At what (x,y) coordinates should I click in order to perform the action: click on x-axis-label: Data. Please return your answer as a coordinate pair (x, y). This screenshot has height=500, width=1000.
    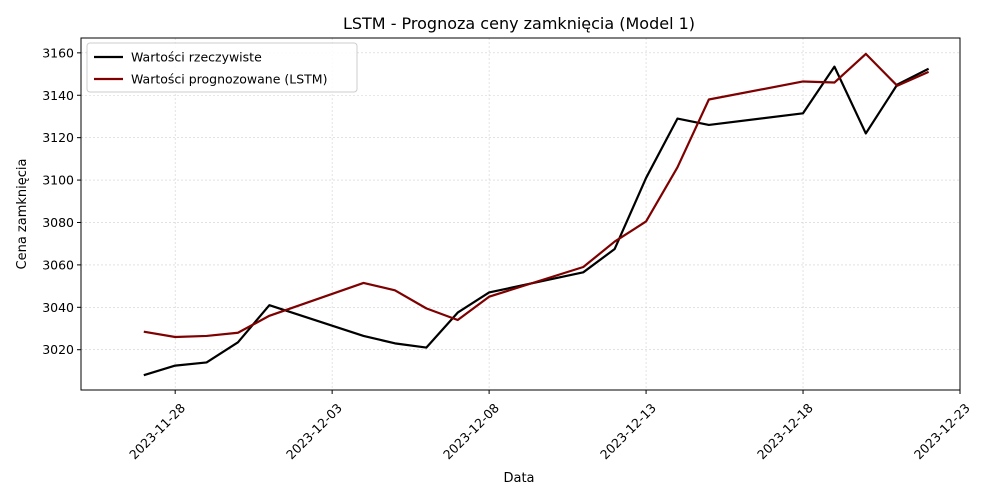
    Looking at the image, I should click on (518, 478).